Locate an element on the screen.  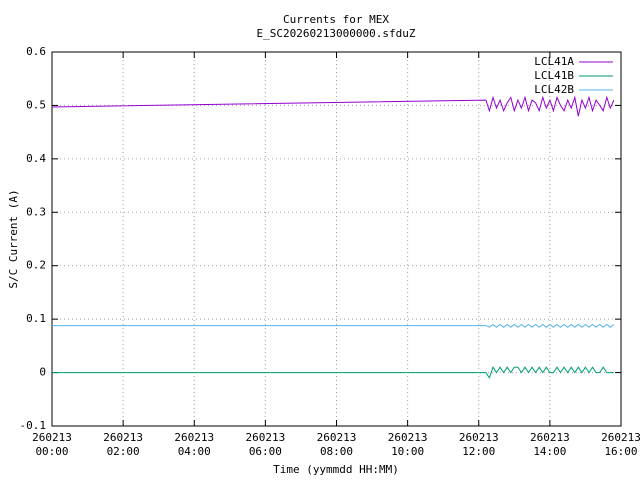
x-tick-label: 260213 00:00 is located at coordinates (52, 444).